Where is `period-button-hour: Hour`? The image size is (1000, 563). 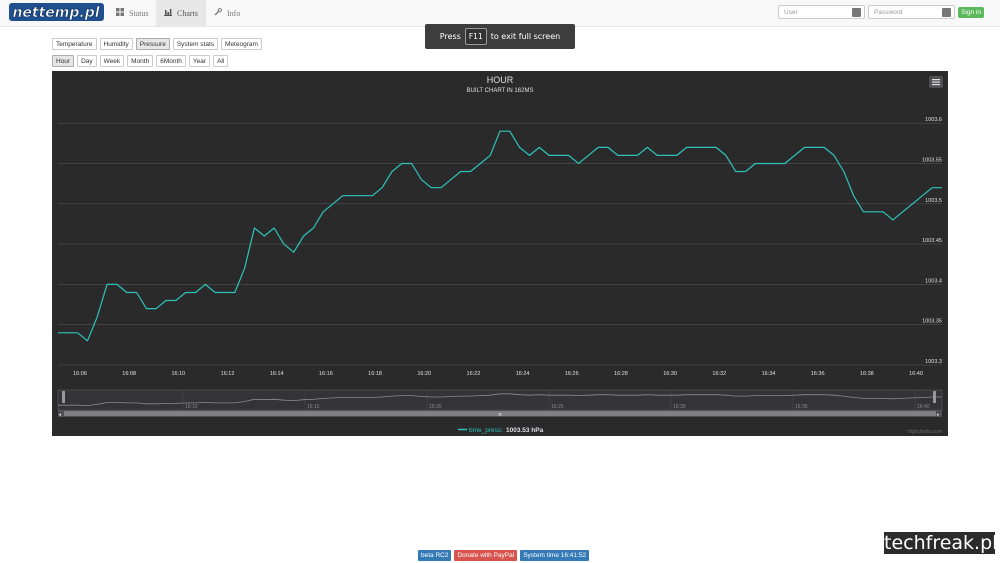 period-button-hour: Hour is located at coordinates (63, 61).